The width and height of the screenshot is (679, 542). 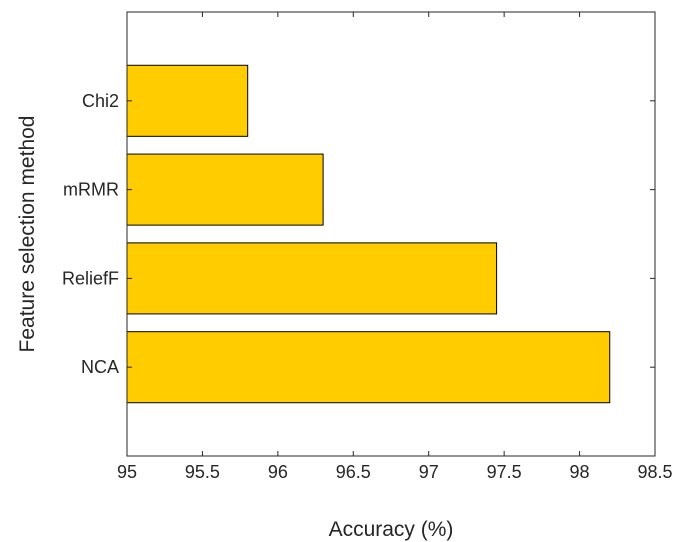 I want to click on x-tick-labels: 95 95.5 96 96.5 97 97.5 98 98.5, so click(x=395, y=472).